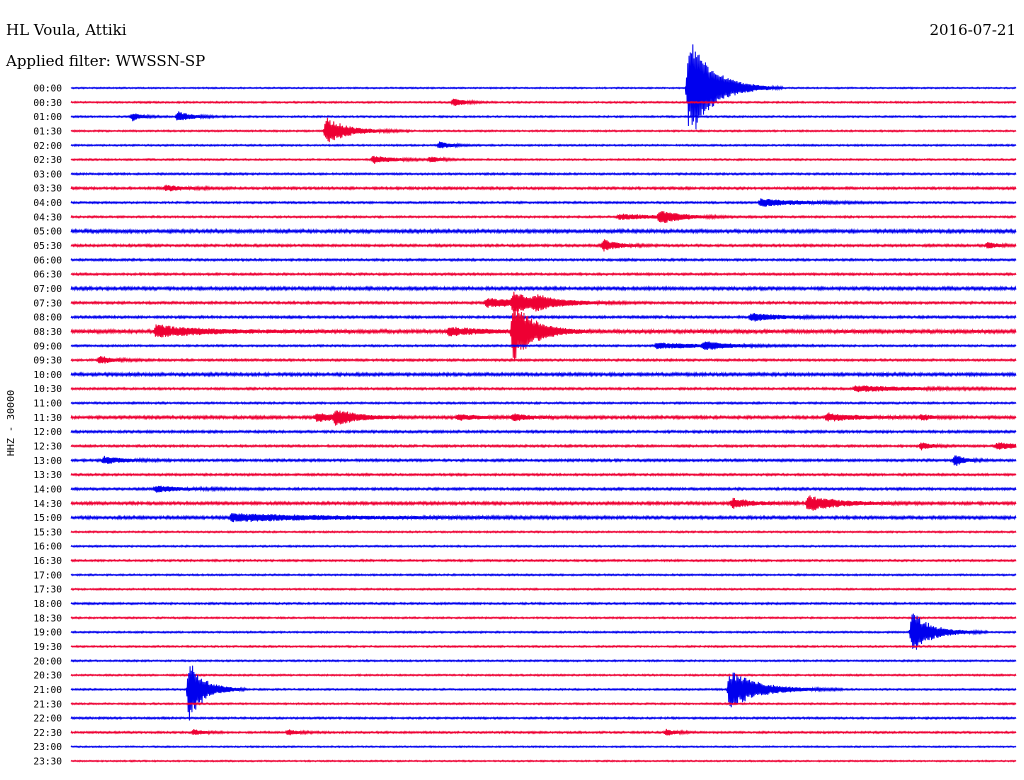 The width and height of the screenshot is (1024, 780). Describe the element at coordinates (47, 647) in the screenshot. I see `time-tick-label: 19:30` at that location.